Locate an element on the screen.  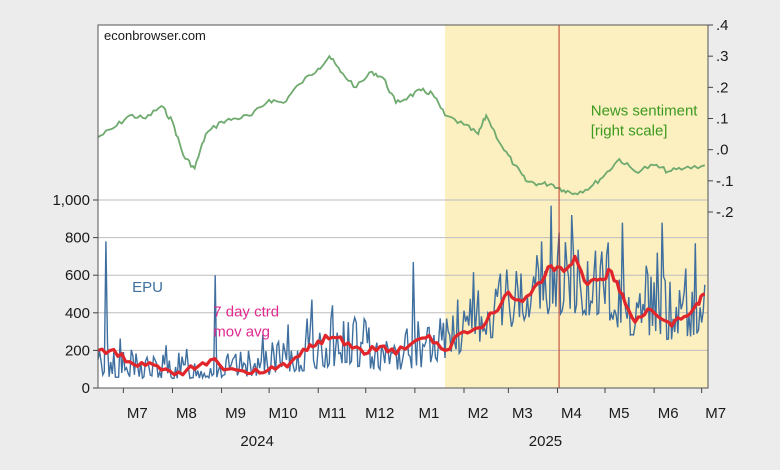
year-label: 2025 is located at coordinates (545, 441).